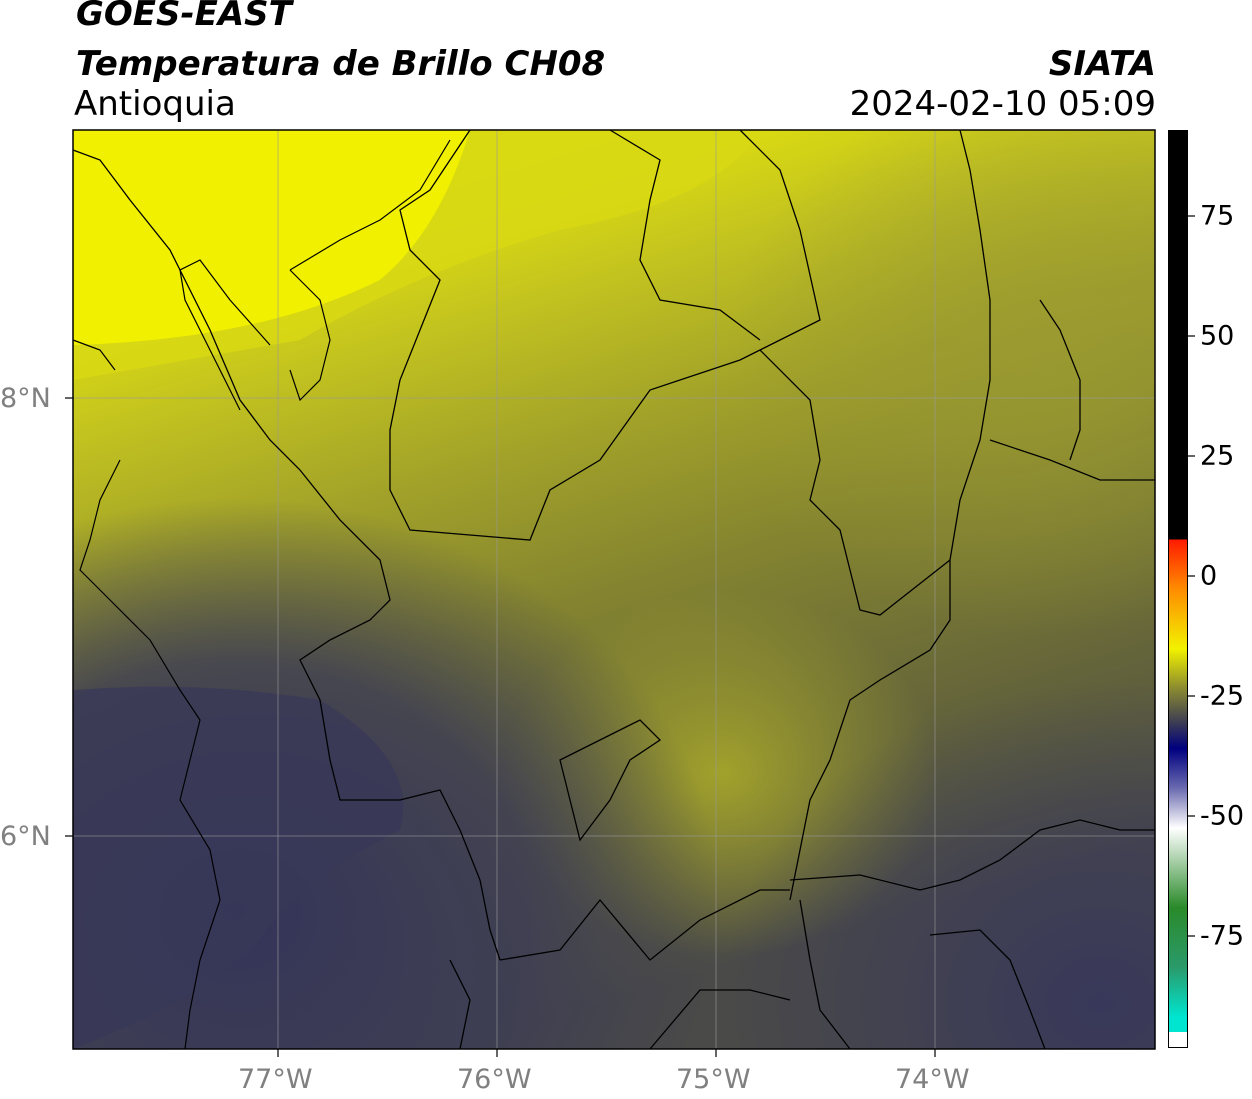  What do you see at coordinates (1217, 216) in the screenshot?
I see `colorbar-label-75: 75` at bounding box center [1217, 216].